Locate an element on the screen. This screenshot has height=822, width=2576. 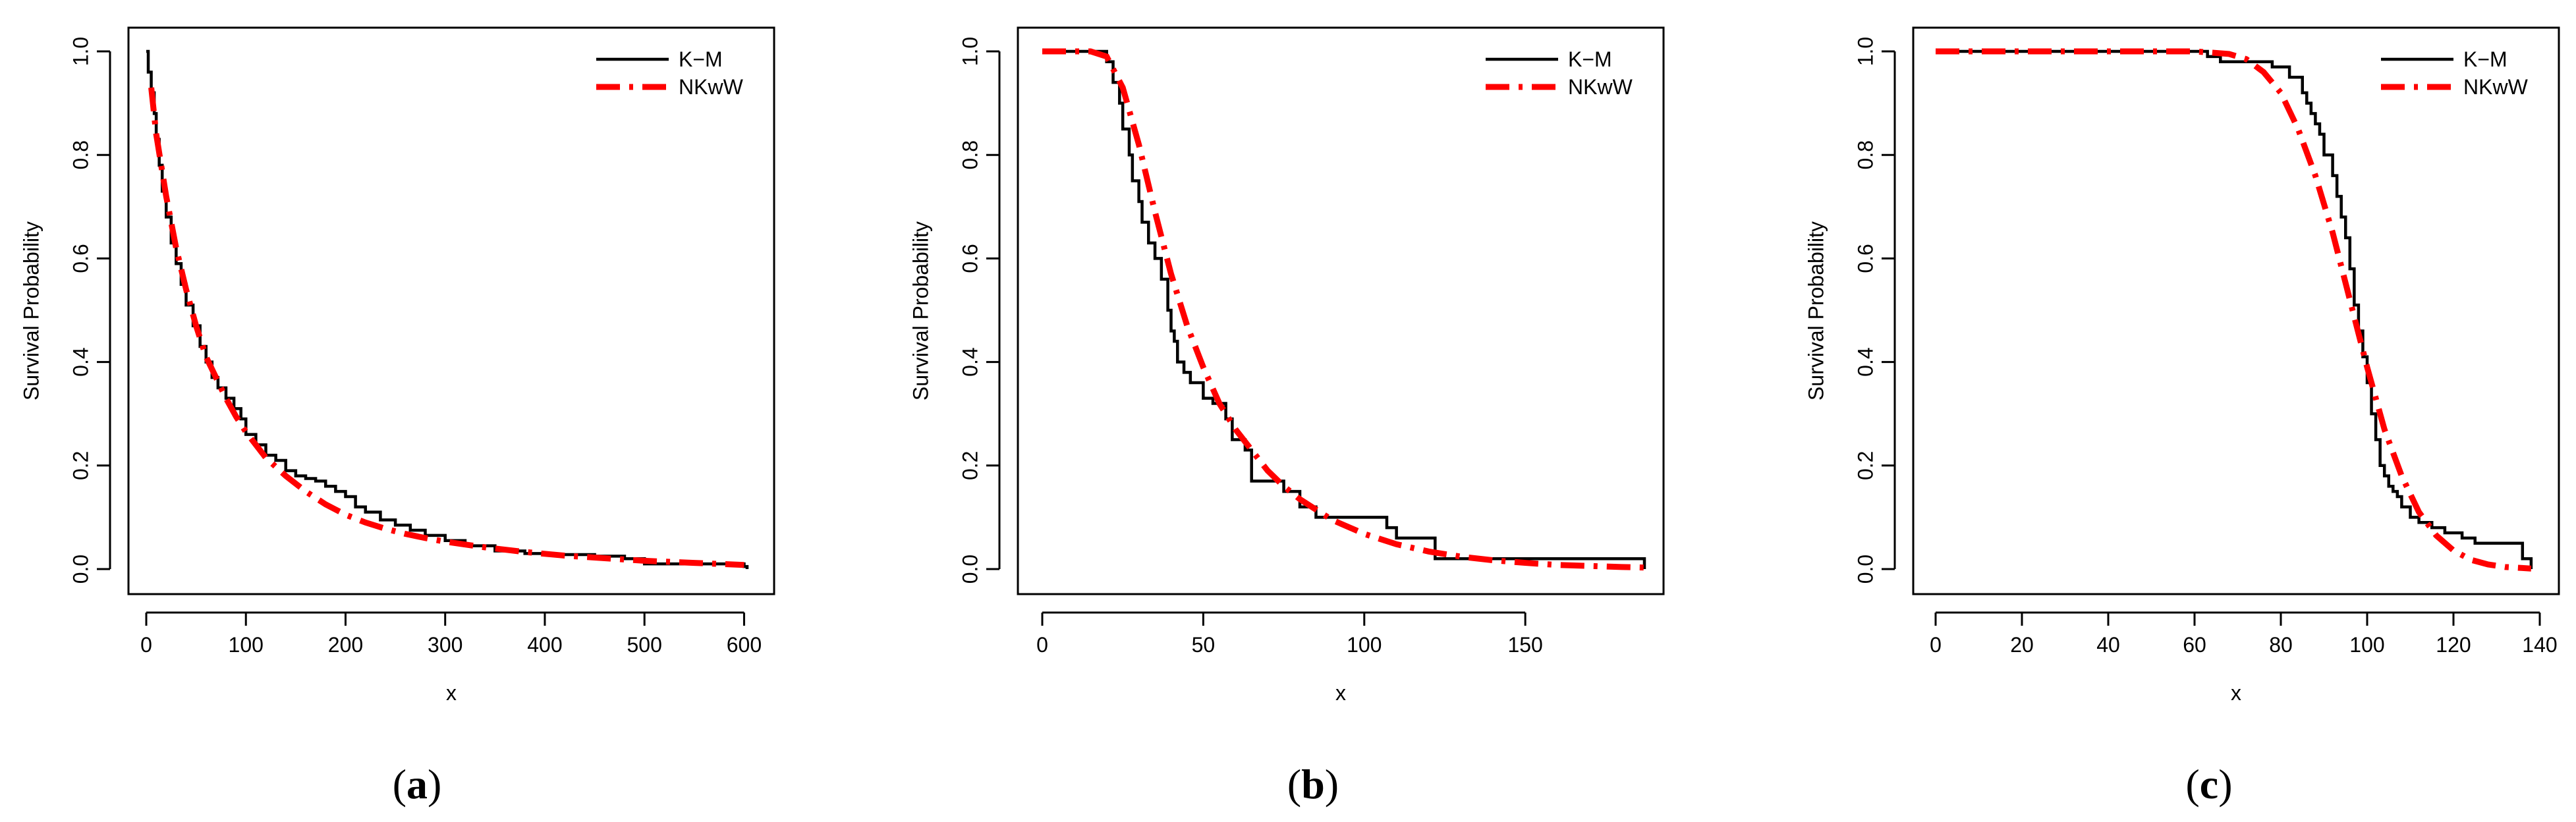
x-tick-label: 140 is located at coordinates (2539, 645).